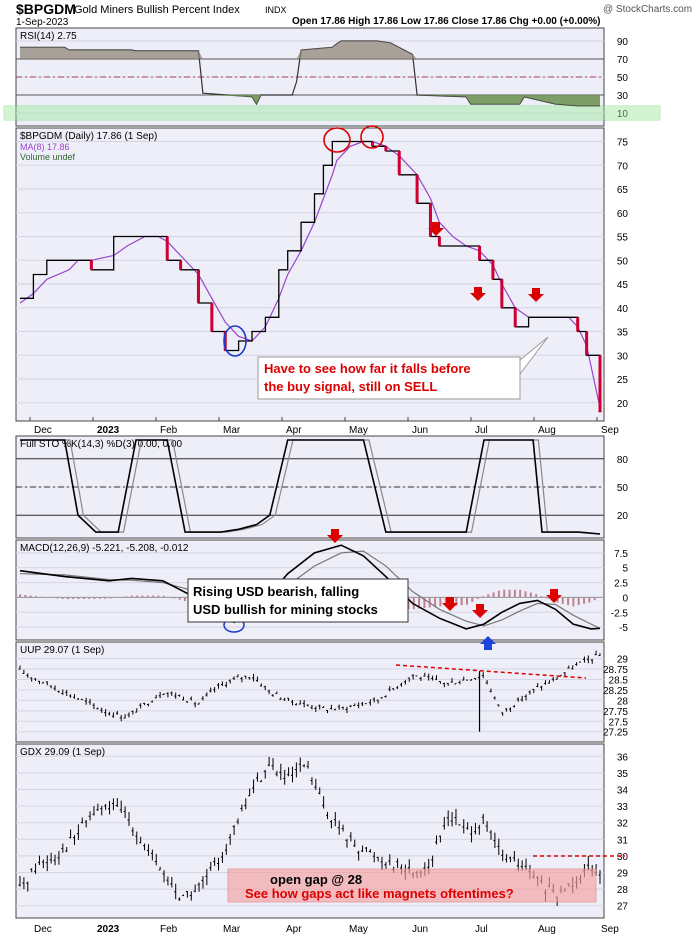 This screenshot has width=700, height=941. What do you see at coordinates (615, 691) in the screenshot?
I see `uup-y-tick: 28.25` at bounding box center [615, 691].